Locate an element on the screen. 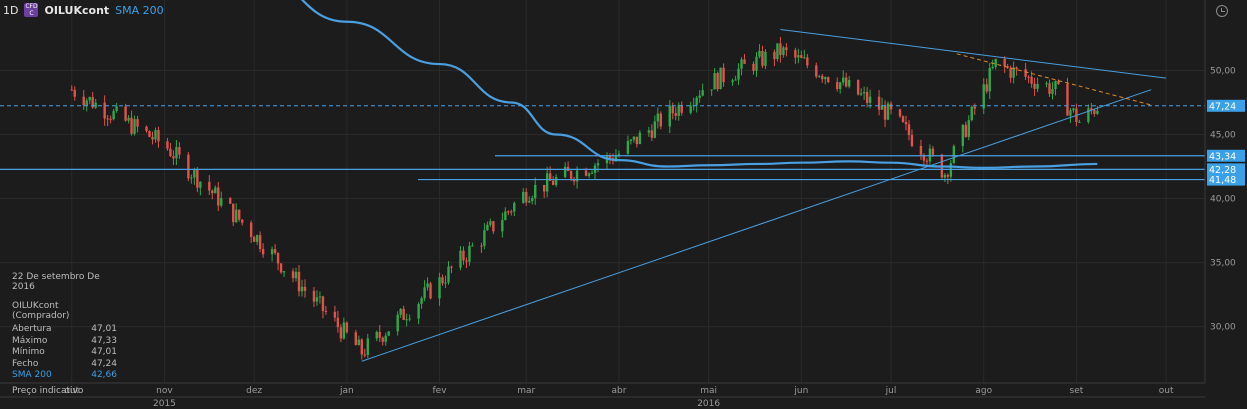  timeframe-label: 1D is located at coordinates (11, 10).